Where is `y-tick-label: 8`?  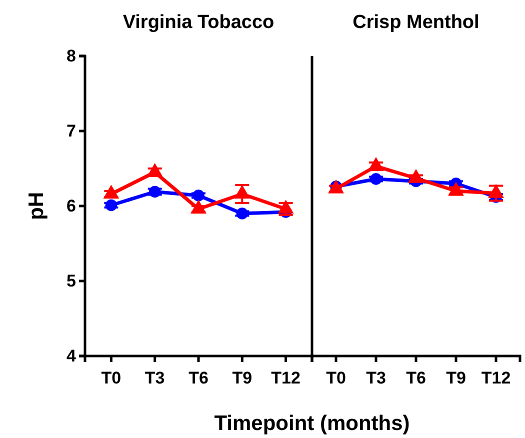
y-tick-label: 8 is located at coordinates (71, 56).